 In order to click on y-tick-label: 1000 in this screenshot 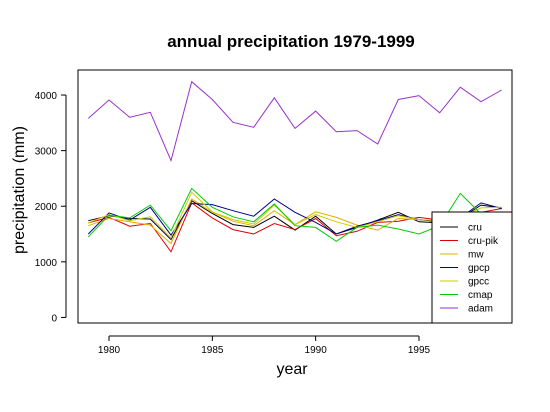, I will do `click(46, 263)`.